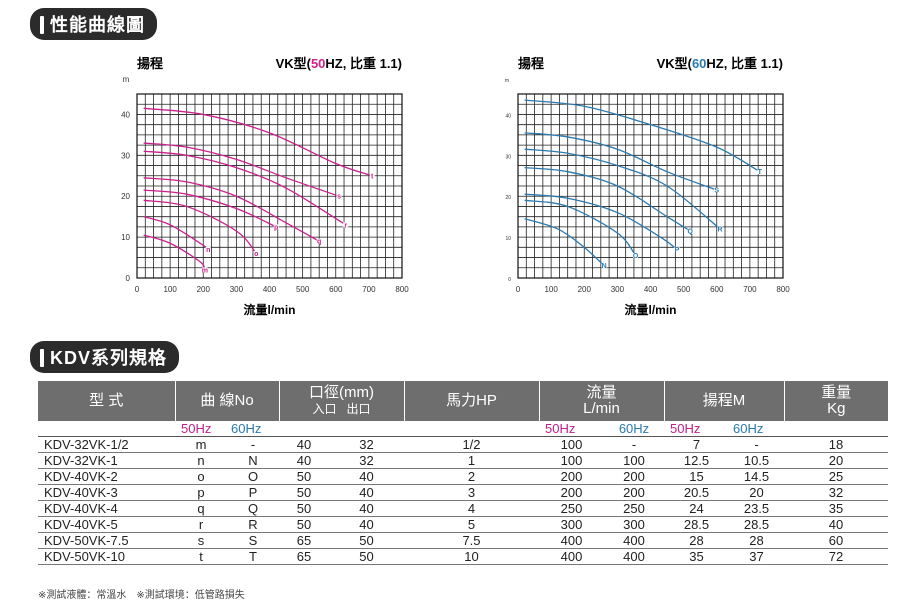 This screenshot has width=897, height=607. What do you see at coordinates (253, 429) in the screenshot?
I see `hz60-label: 60Hz` at bounding box center [253, 429].